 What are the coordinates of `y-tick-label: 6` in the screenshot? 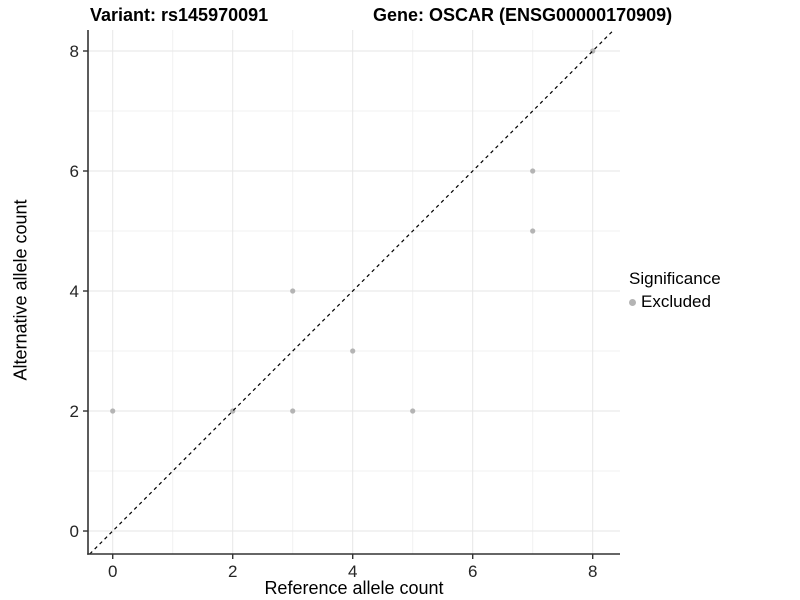 It's located at (74, 171).